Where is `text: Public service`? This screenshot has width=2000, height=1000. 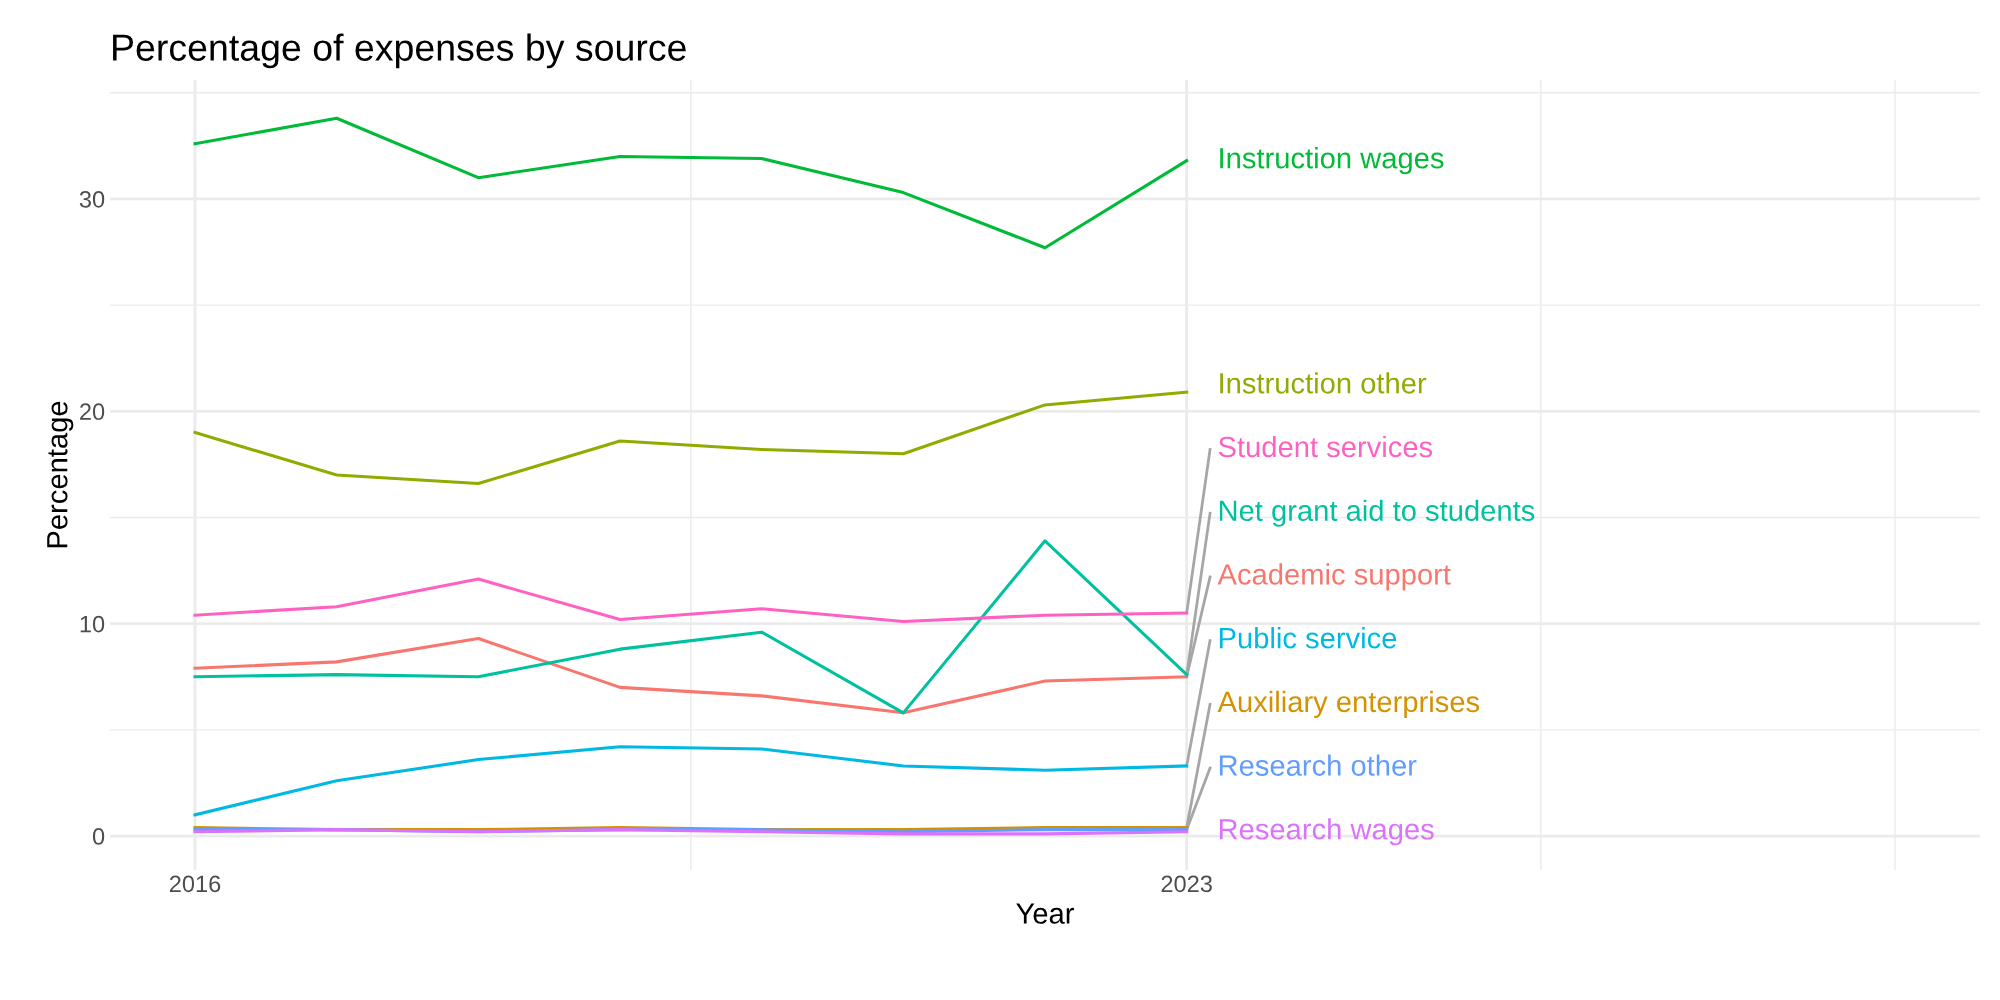
text: Public service is located at coordinates (1308, 638).